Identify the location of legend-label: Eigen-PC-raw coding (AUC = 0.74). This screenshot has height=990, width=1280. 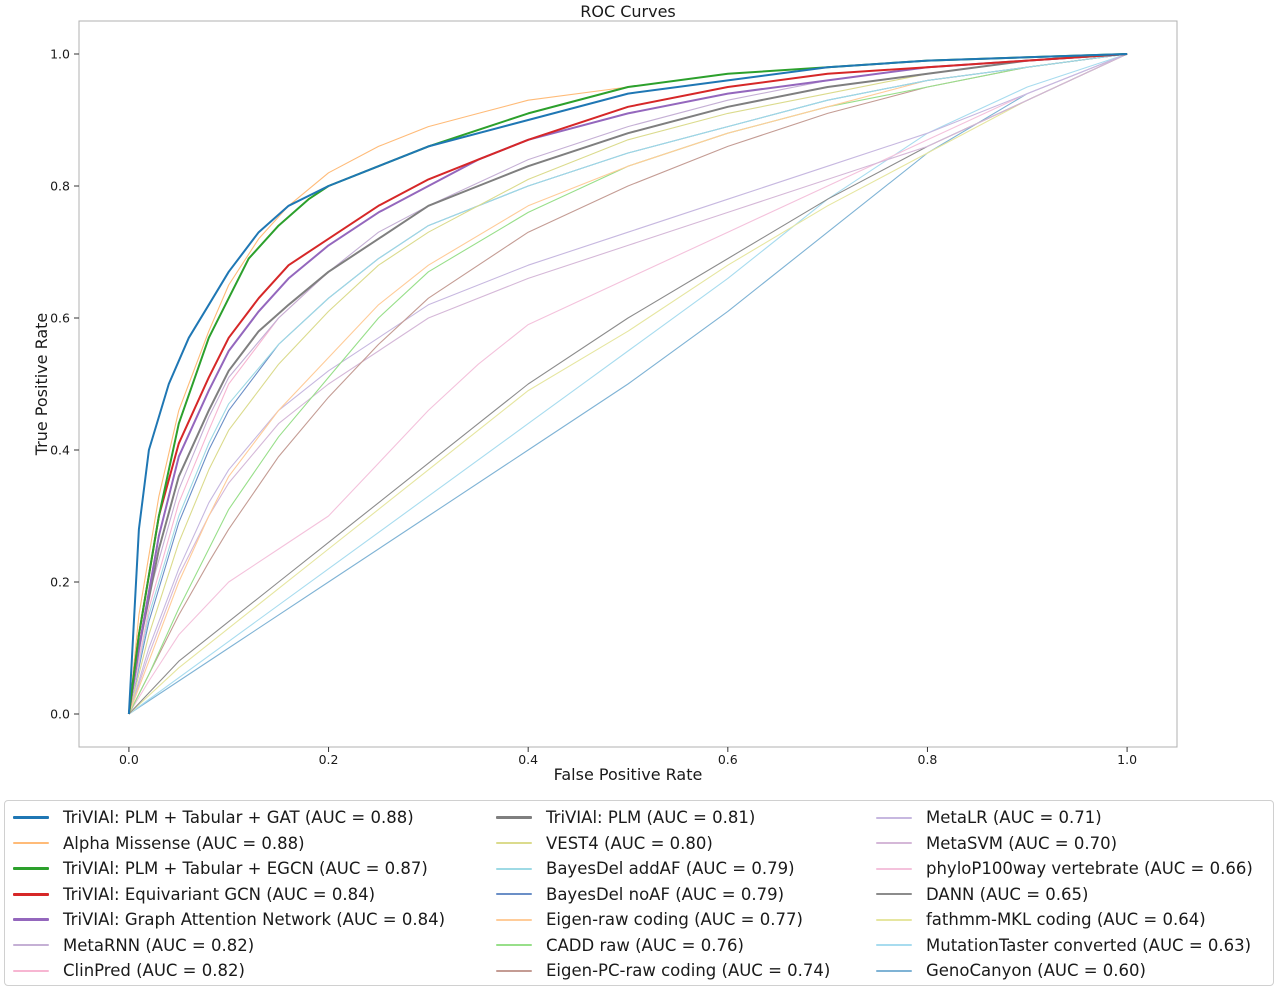
(688, 970).